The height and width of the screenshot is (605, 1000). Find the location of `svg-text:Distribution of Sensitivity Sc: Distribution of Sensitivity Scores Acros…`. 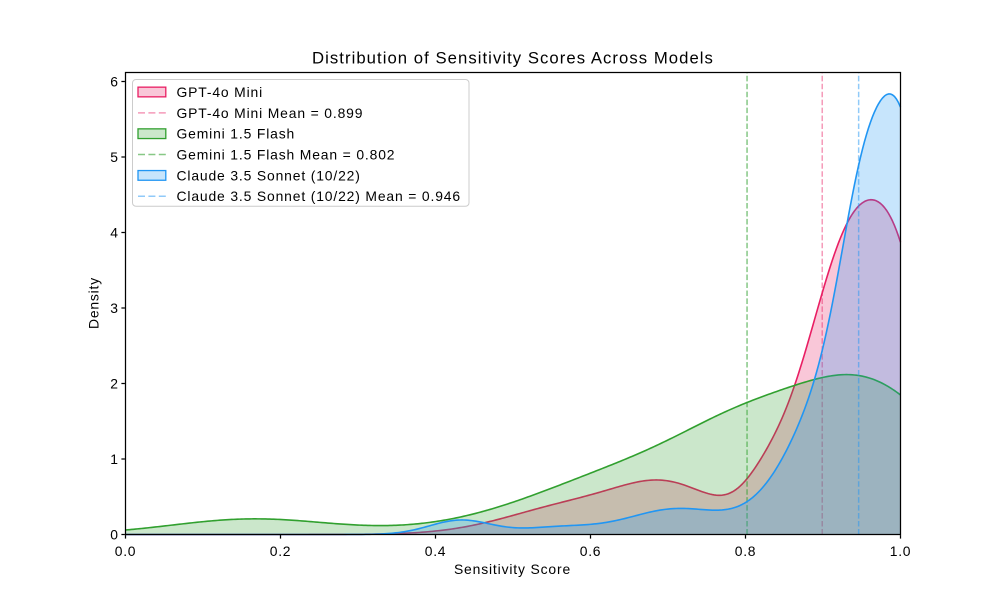

svg-text:Distribution of Sensitivity Sc: Distribution of Sensitivity Scores Acros… is located at coordinates (513, 58).